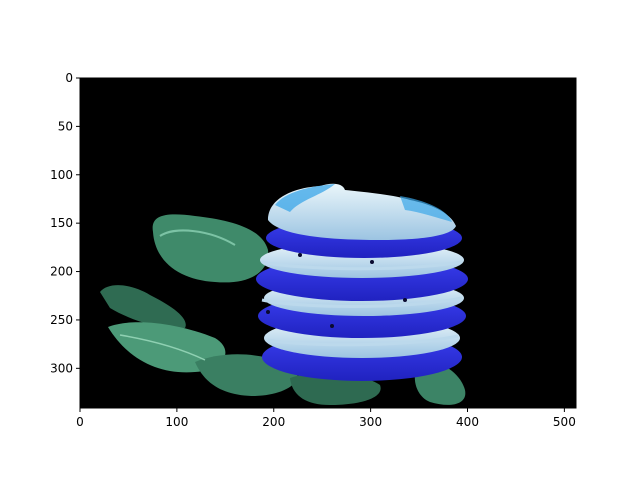 This screenshot has height=480, width=640. I want to click on x-tick-label: 300, so click(370, 422).